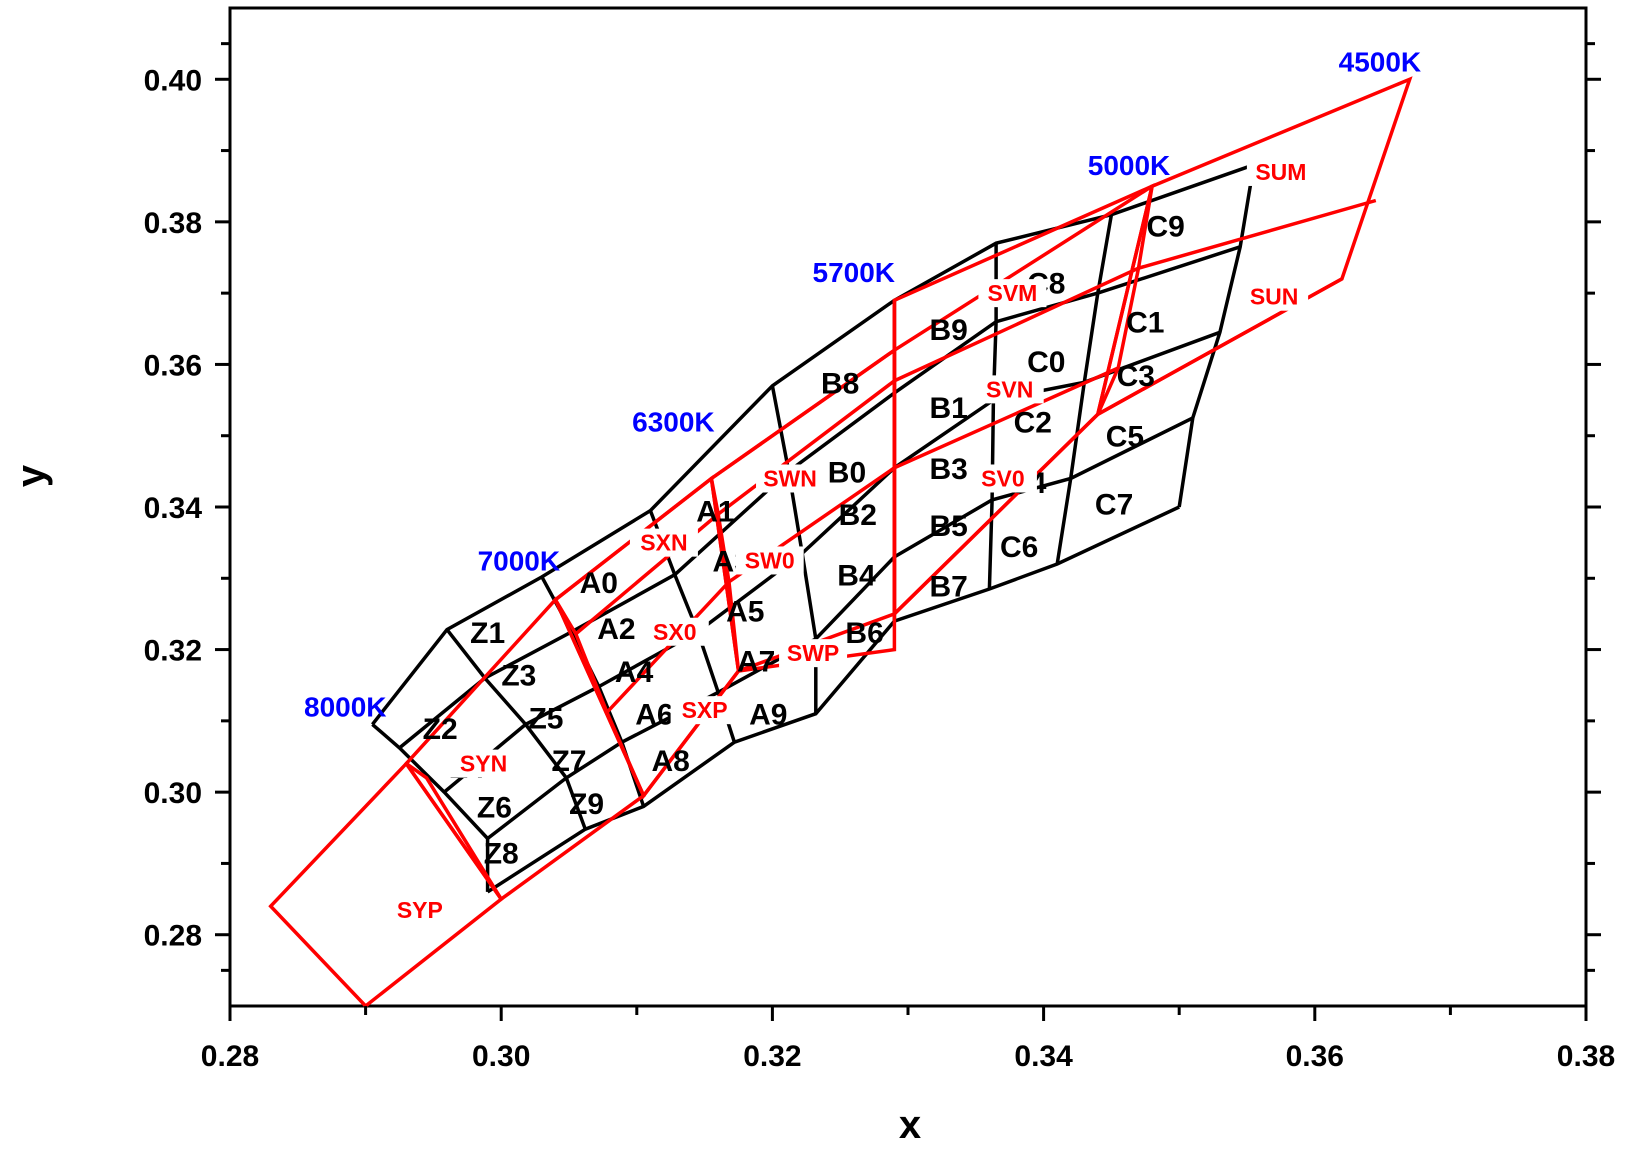 The width and height of the screenshot is (1625, 1150). Describe the element at coordinates (345, 707) in the screenshot. I see `cct-label-8000k: 8000K` at that location.